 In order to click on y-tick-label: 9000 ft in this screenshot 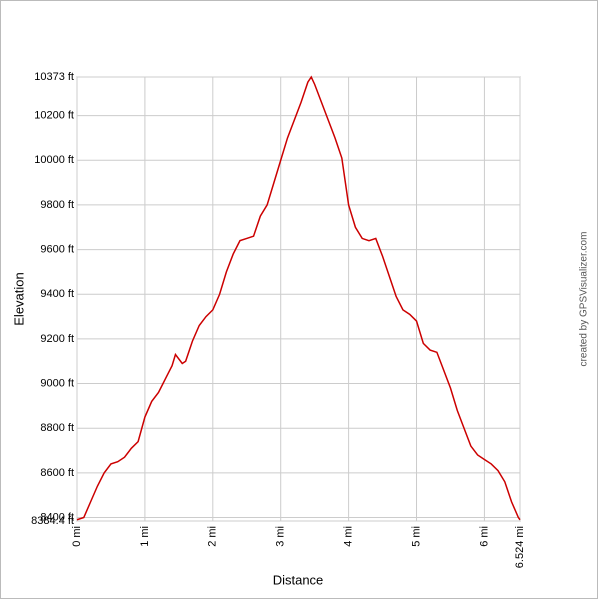, I will do `click(57, 383)`.